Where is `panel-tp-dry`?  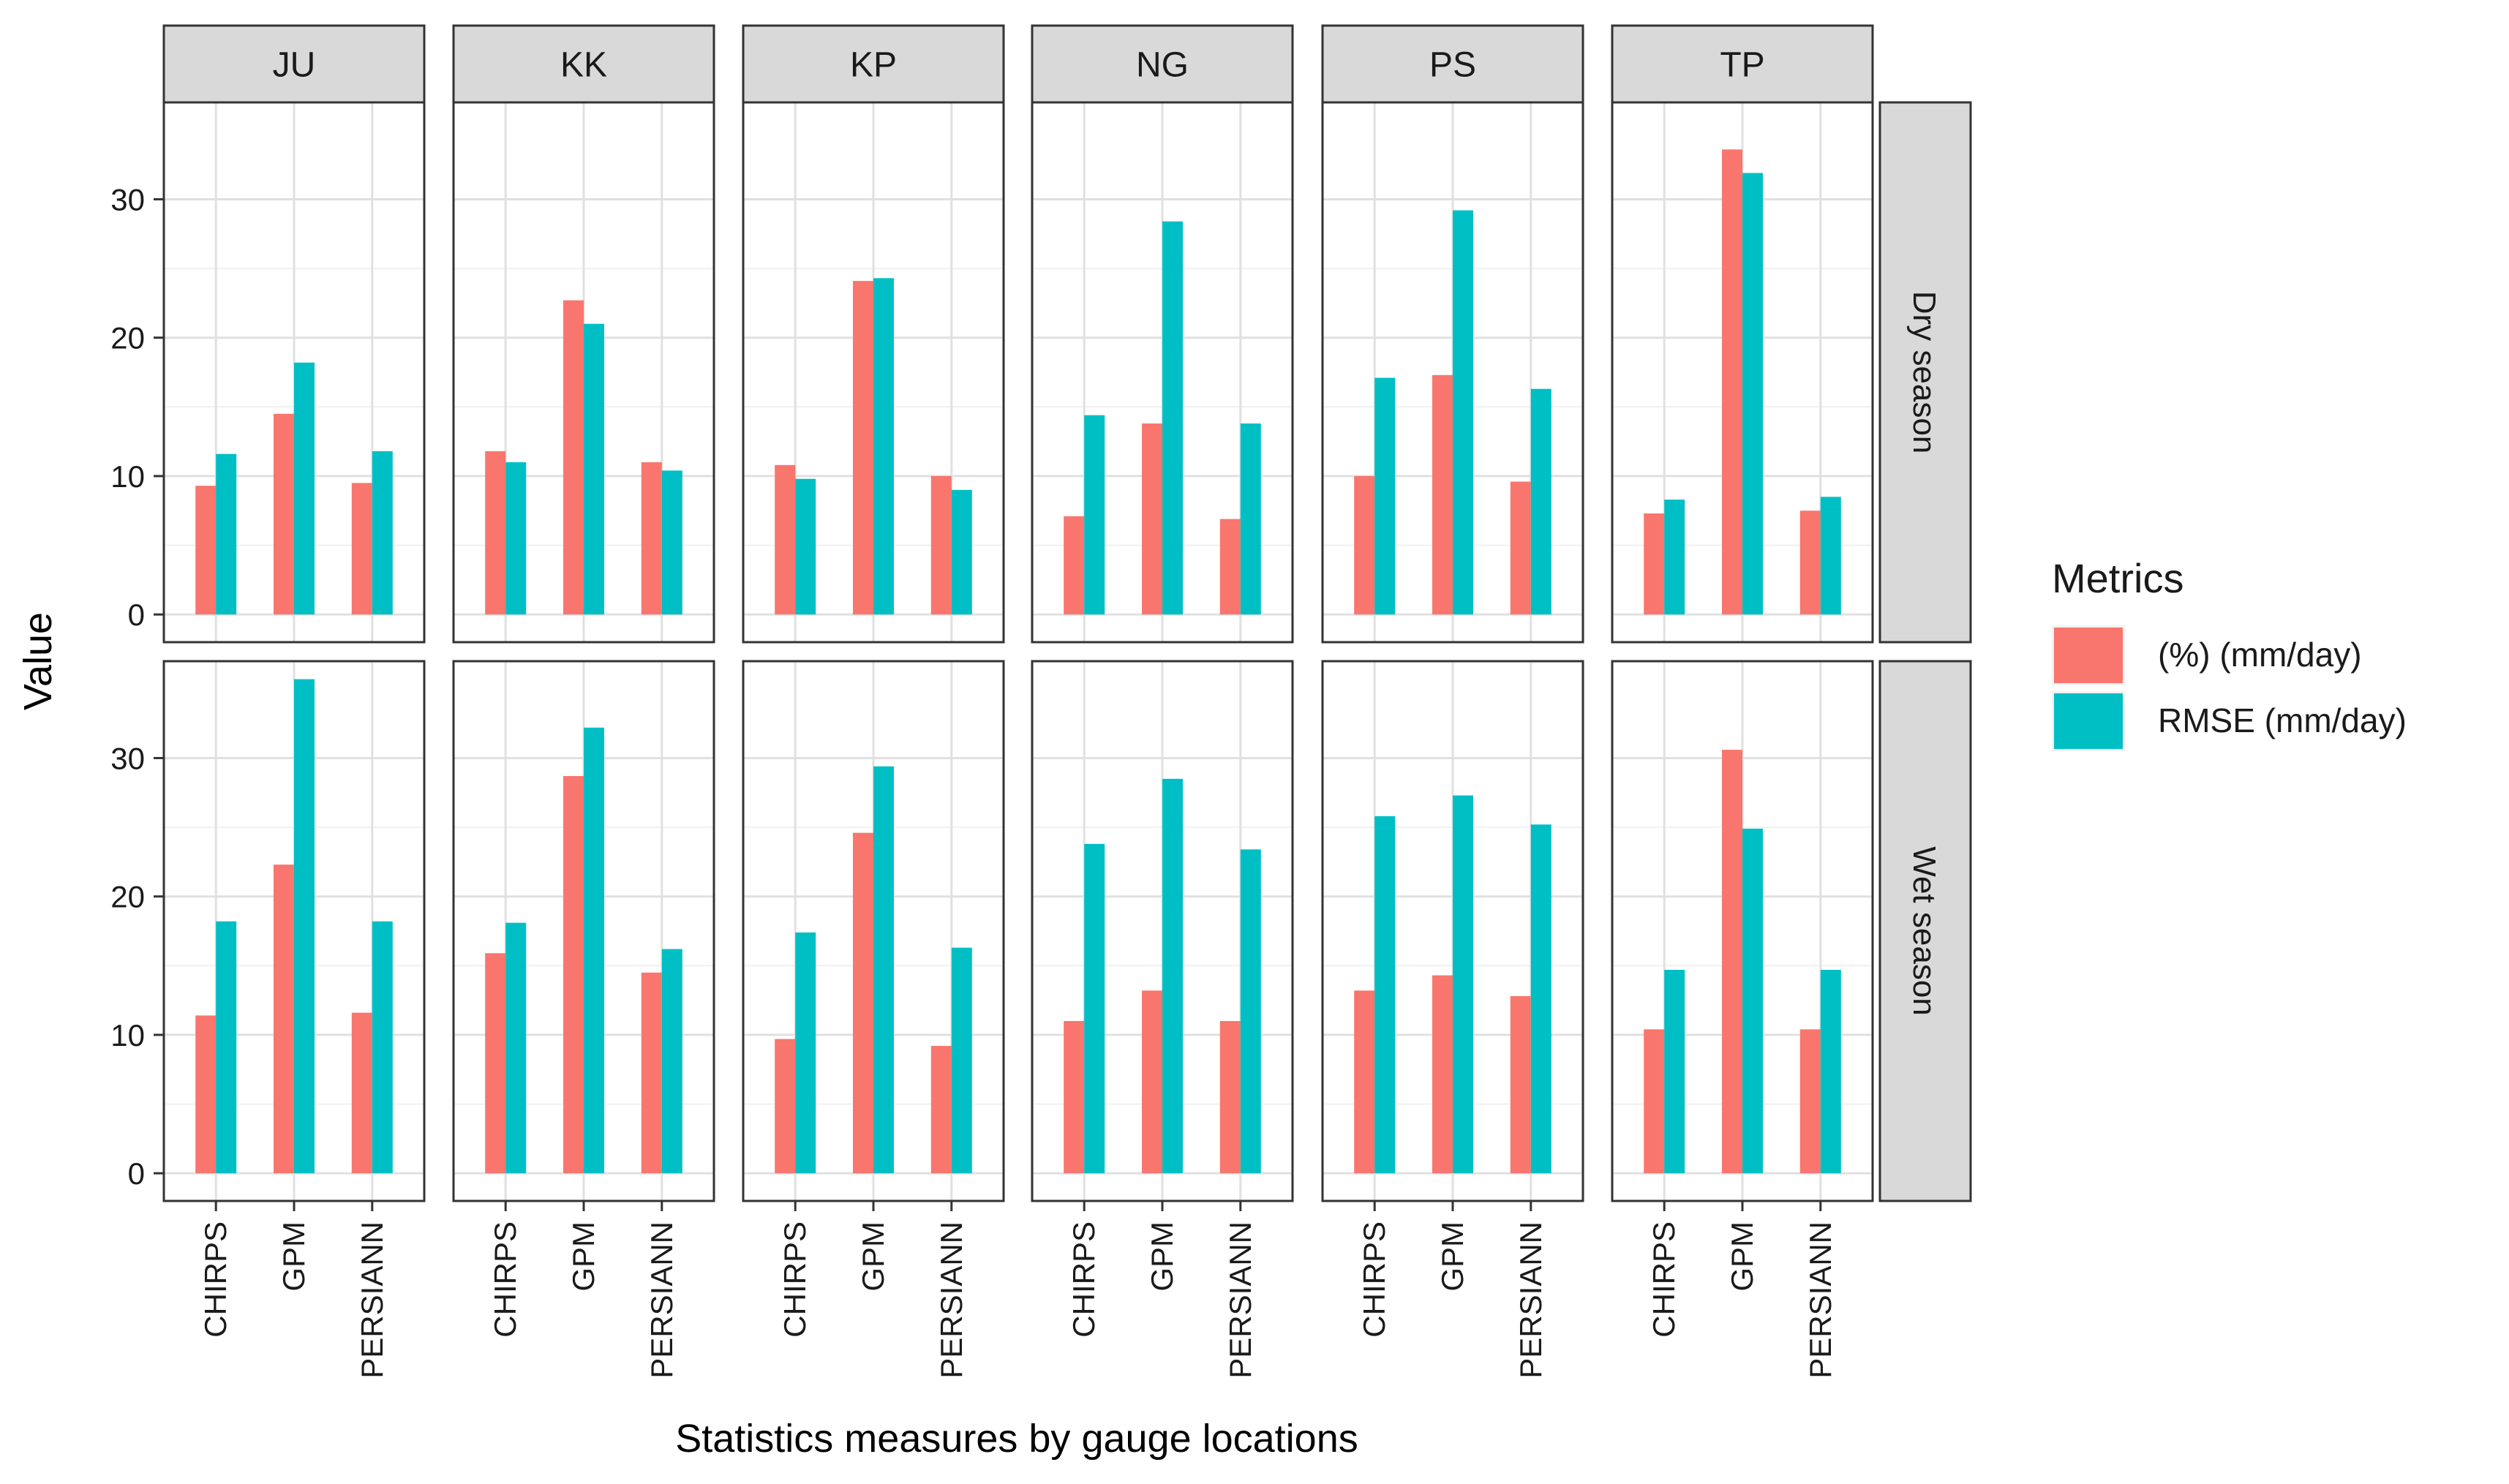 panel-tp-dry is located at coordinates (1742, 372).